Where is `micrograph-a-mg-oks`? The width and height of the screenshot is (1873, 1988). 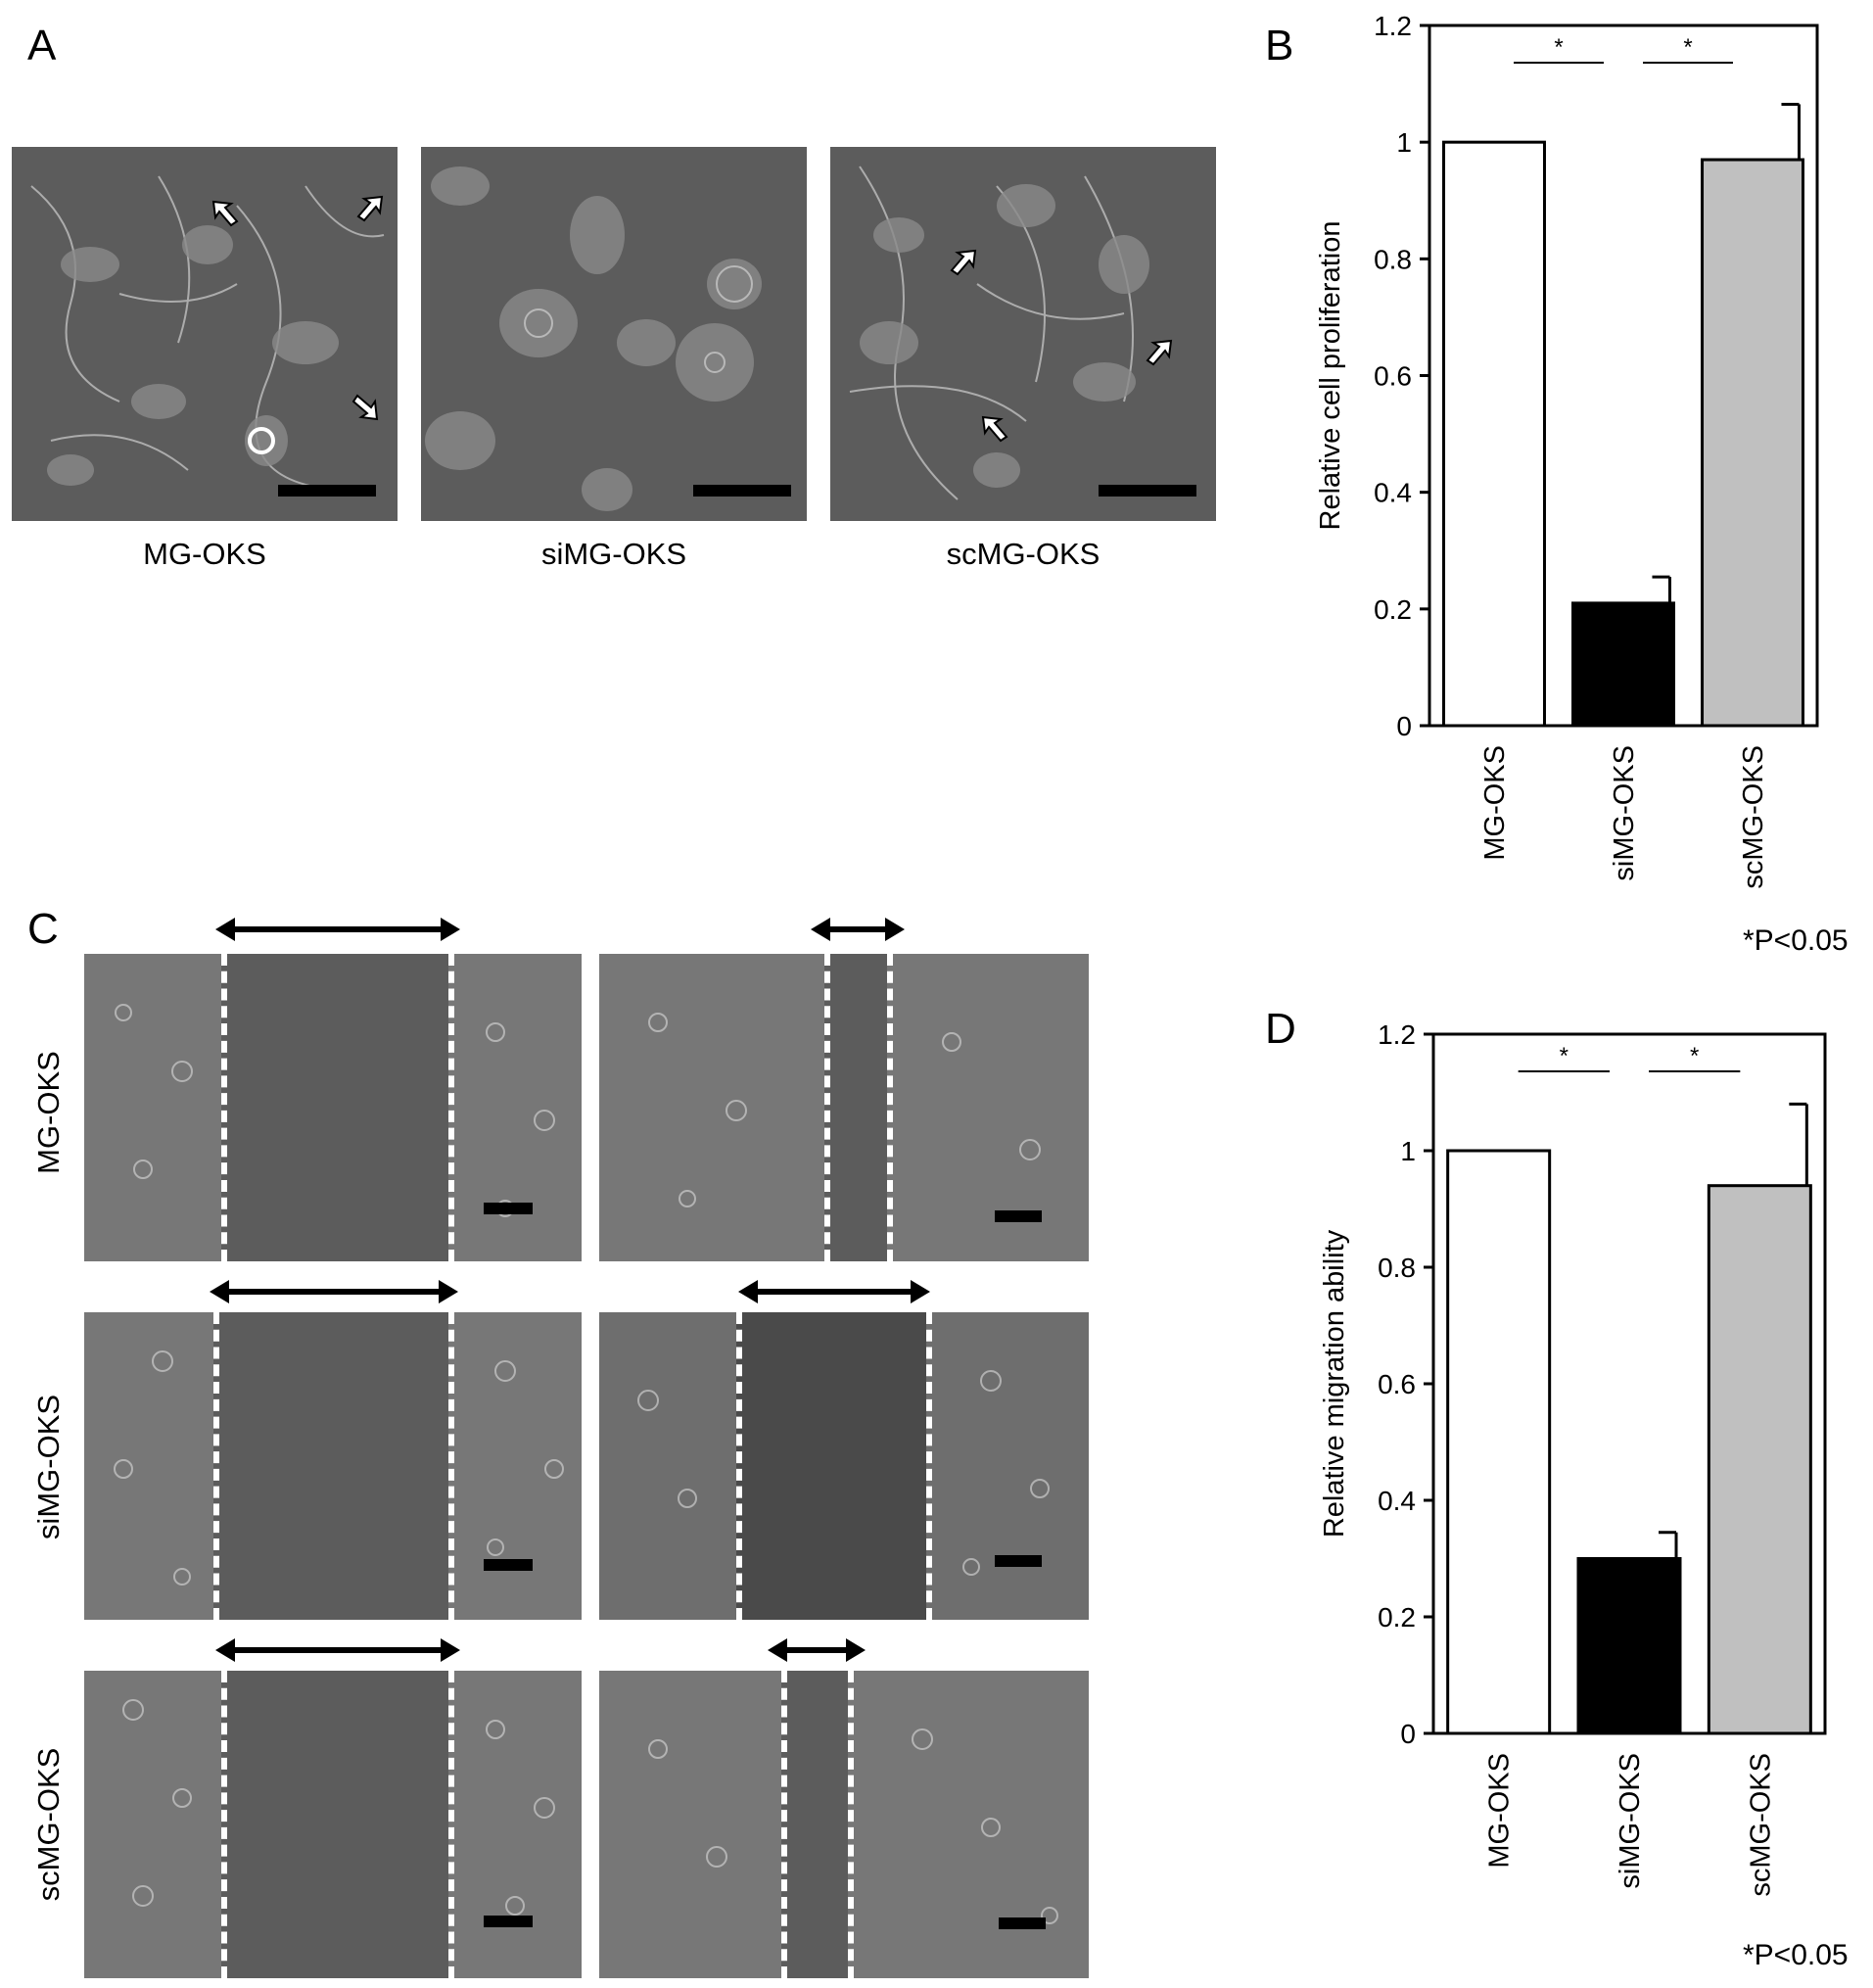 micrograph-a-mg-oks is located at coordinates (205, 334).